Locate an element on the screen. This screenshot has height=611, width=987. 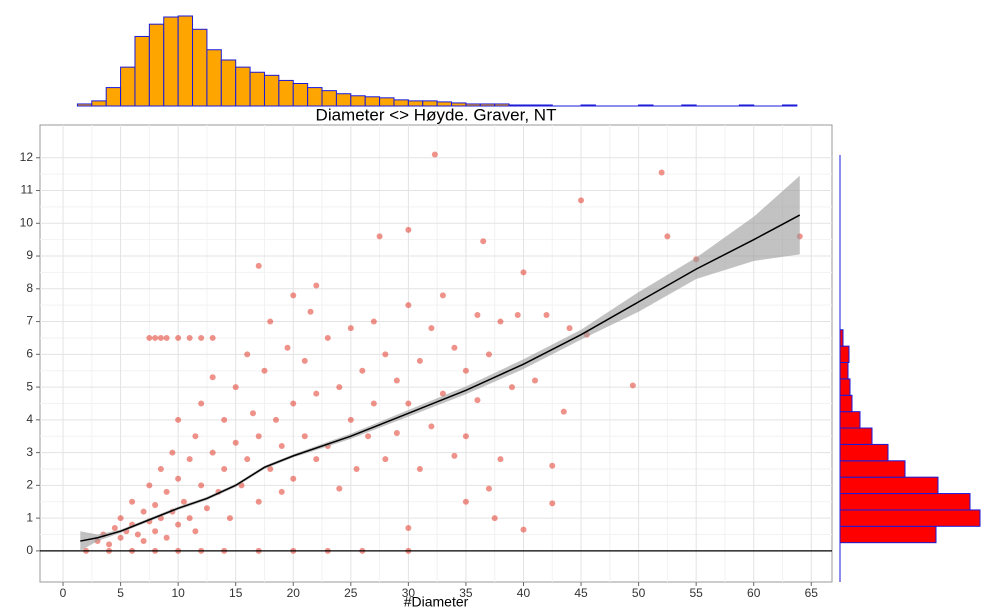
x-axis-label: #Diameter is located at coordinates (436, 602).